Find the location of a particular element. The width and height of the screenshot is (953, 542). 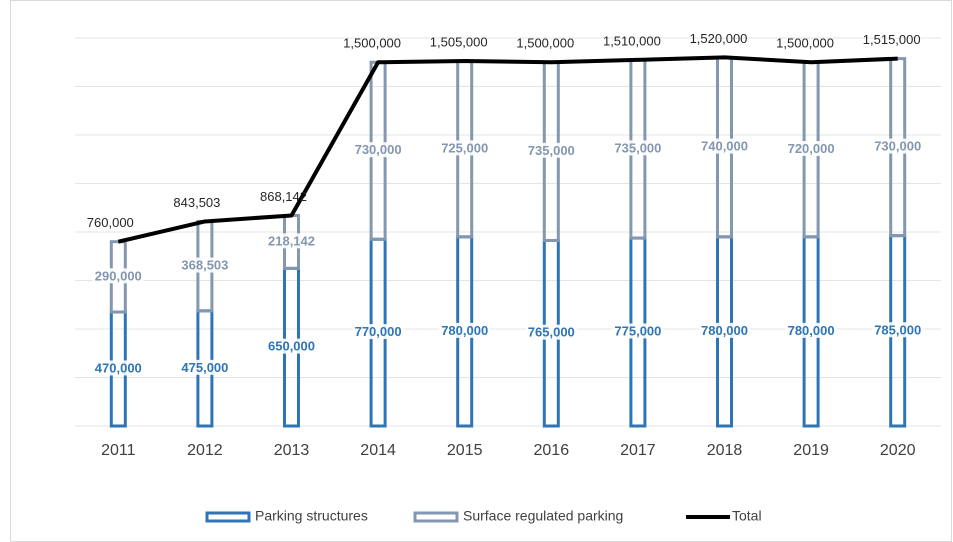

x-tick-label: 2011 is located at coordinates (118, 450).